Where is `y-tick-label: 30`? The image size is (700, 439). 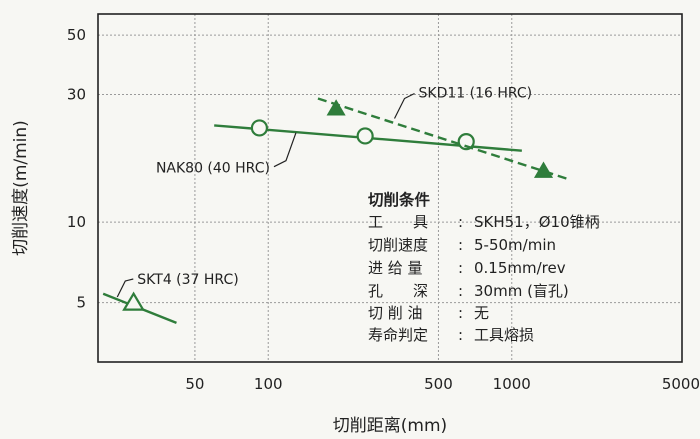 y-tick-label: 30 is located at coordinates (76, 95).